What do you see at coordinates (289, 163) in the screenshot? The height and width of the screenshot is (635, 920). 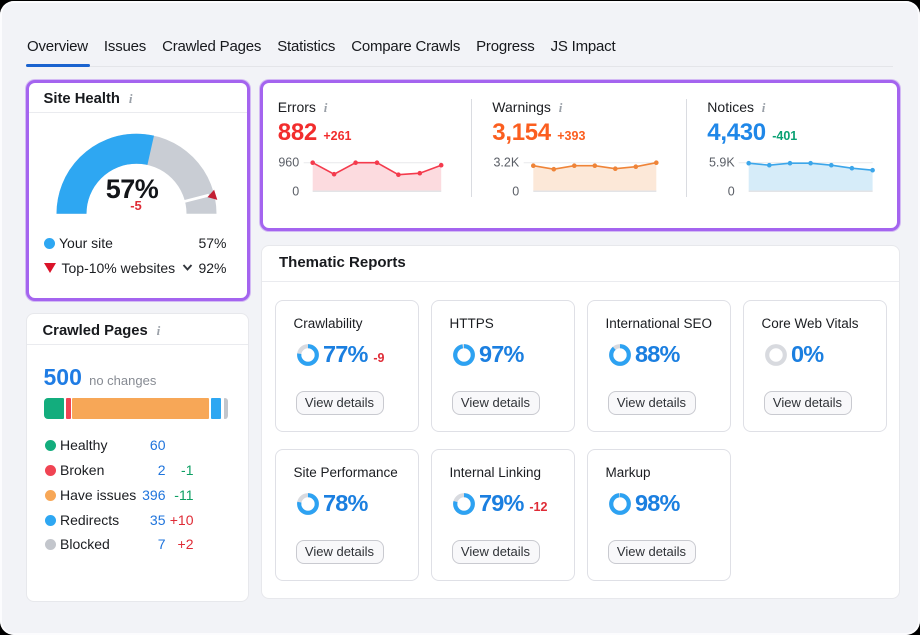 I see `svg-text: 960` at bounding box center [289, 163].